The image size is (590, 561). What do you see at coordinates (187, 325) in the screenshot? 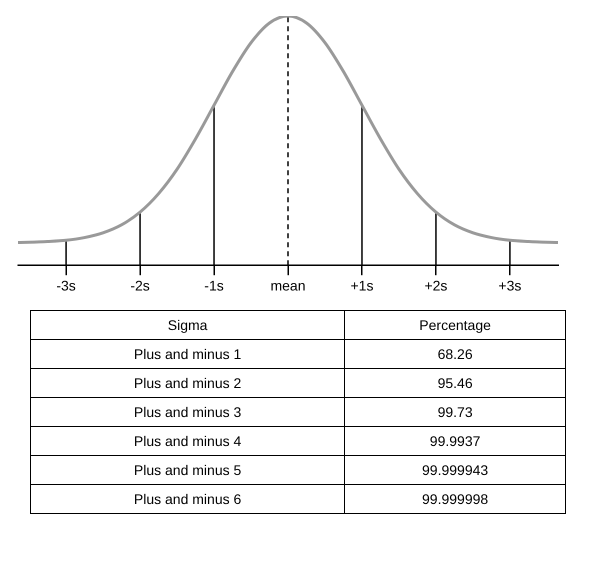
I see `text: Sigma` at bounding box center [187, 325].